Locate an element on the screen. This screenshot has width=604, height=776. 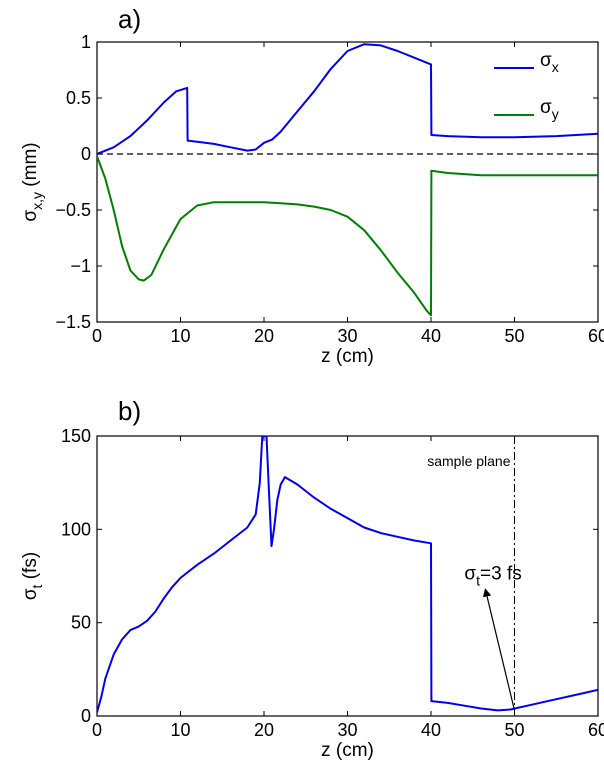
legend-entry-y: σy is located at coordinates (549, 109).